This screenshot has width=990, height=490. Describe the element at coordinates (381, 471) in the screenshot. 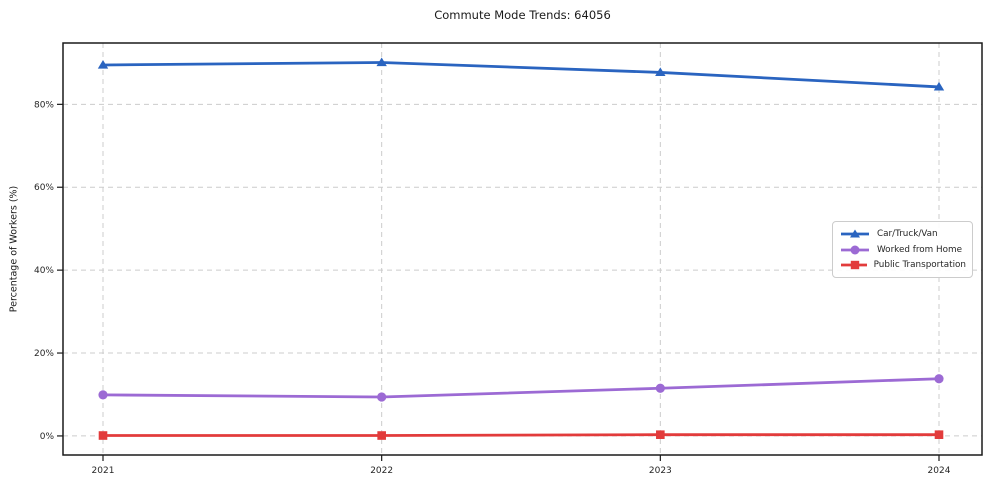

I see `x-tick-label: 2022` at that location.